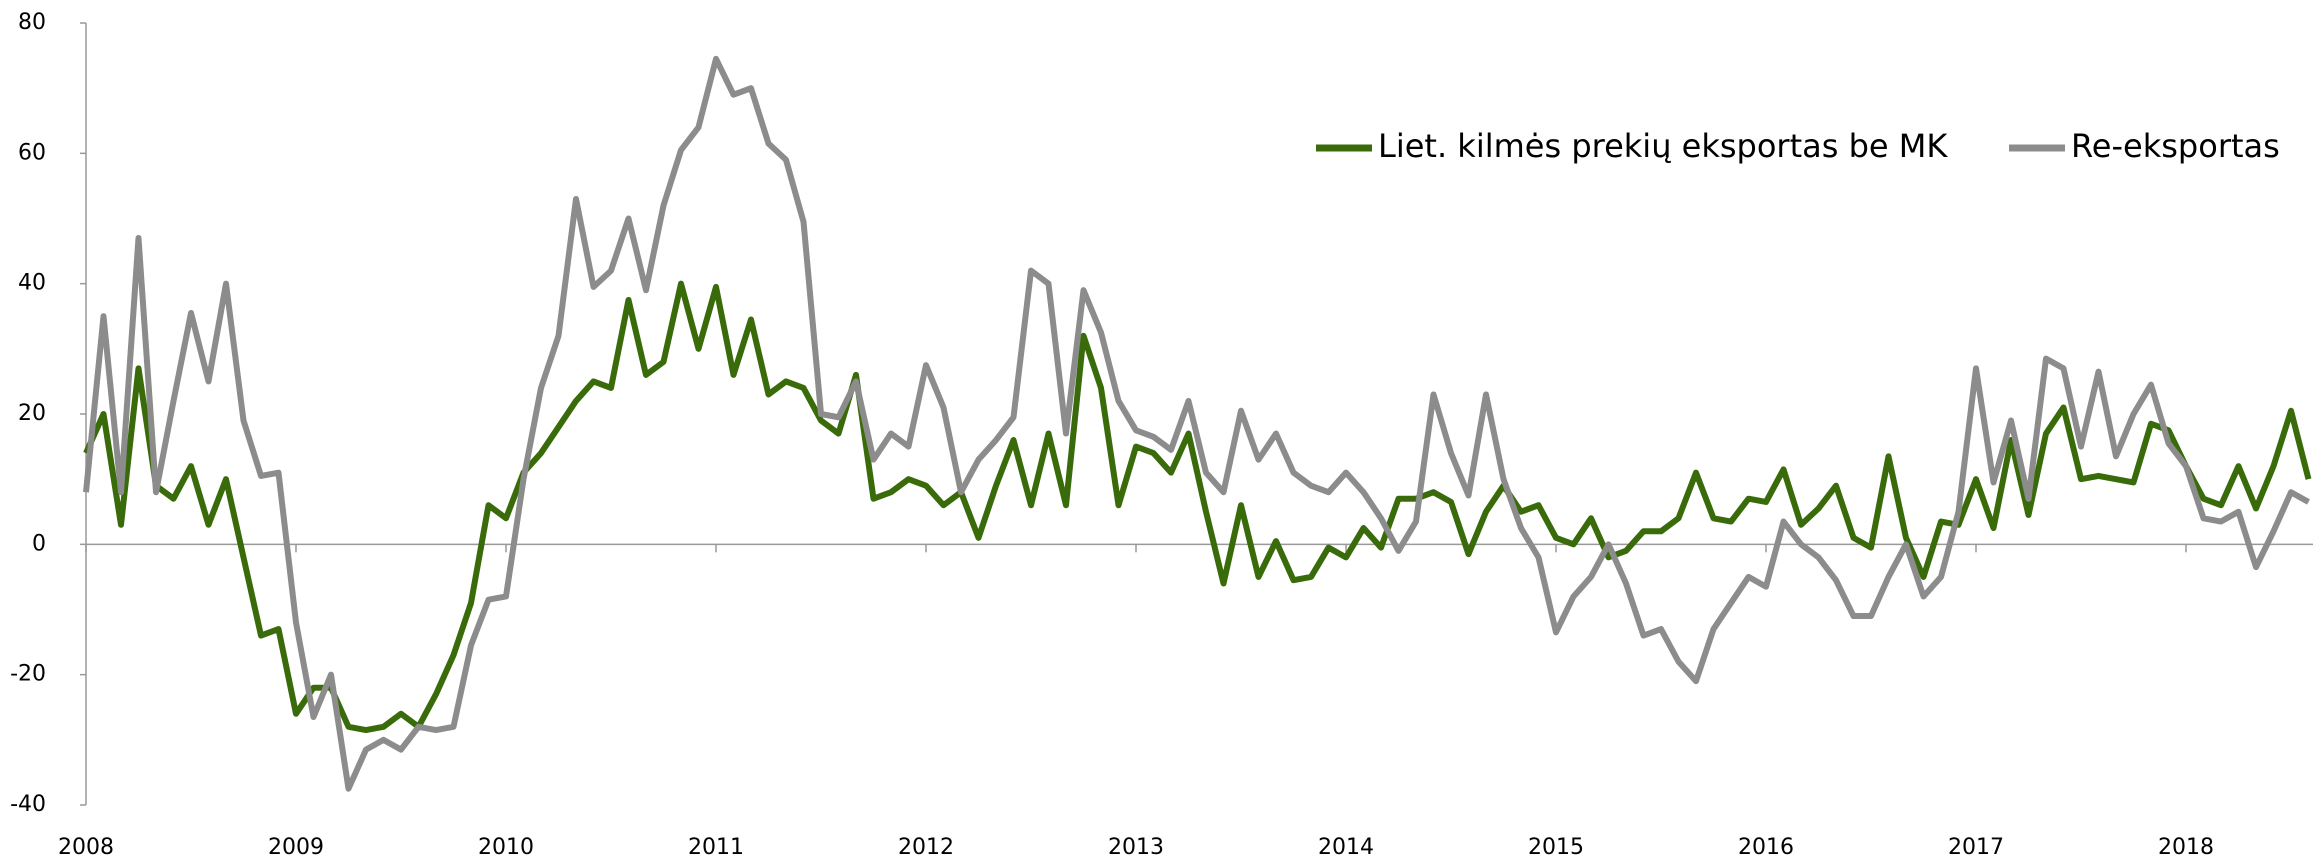  I want to click on x-tick-label: 2011, so click(716, 847).